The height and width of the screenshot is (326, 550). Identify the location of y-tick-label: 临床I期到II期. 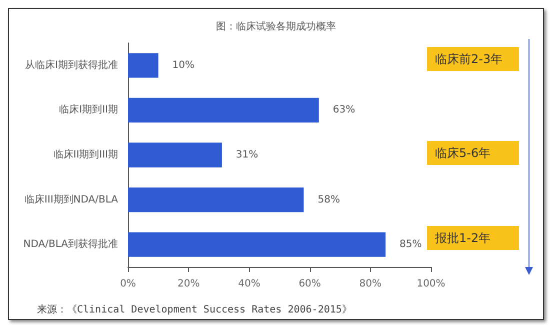
(88, 110).